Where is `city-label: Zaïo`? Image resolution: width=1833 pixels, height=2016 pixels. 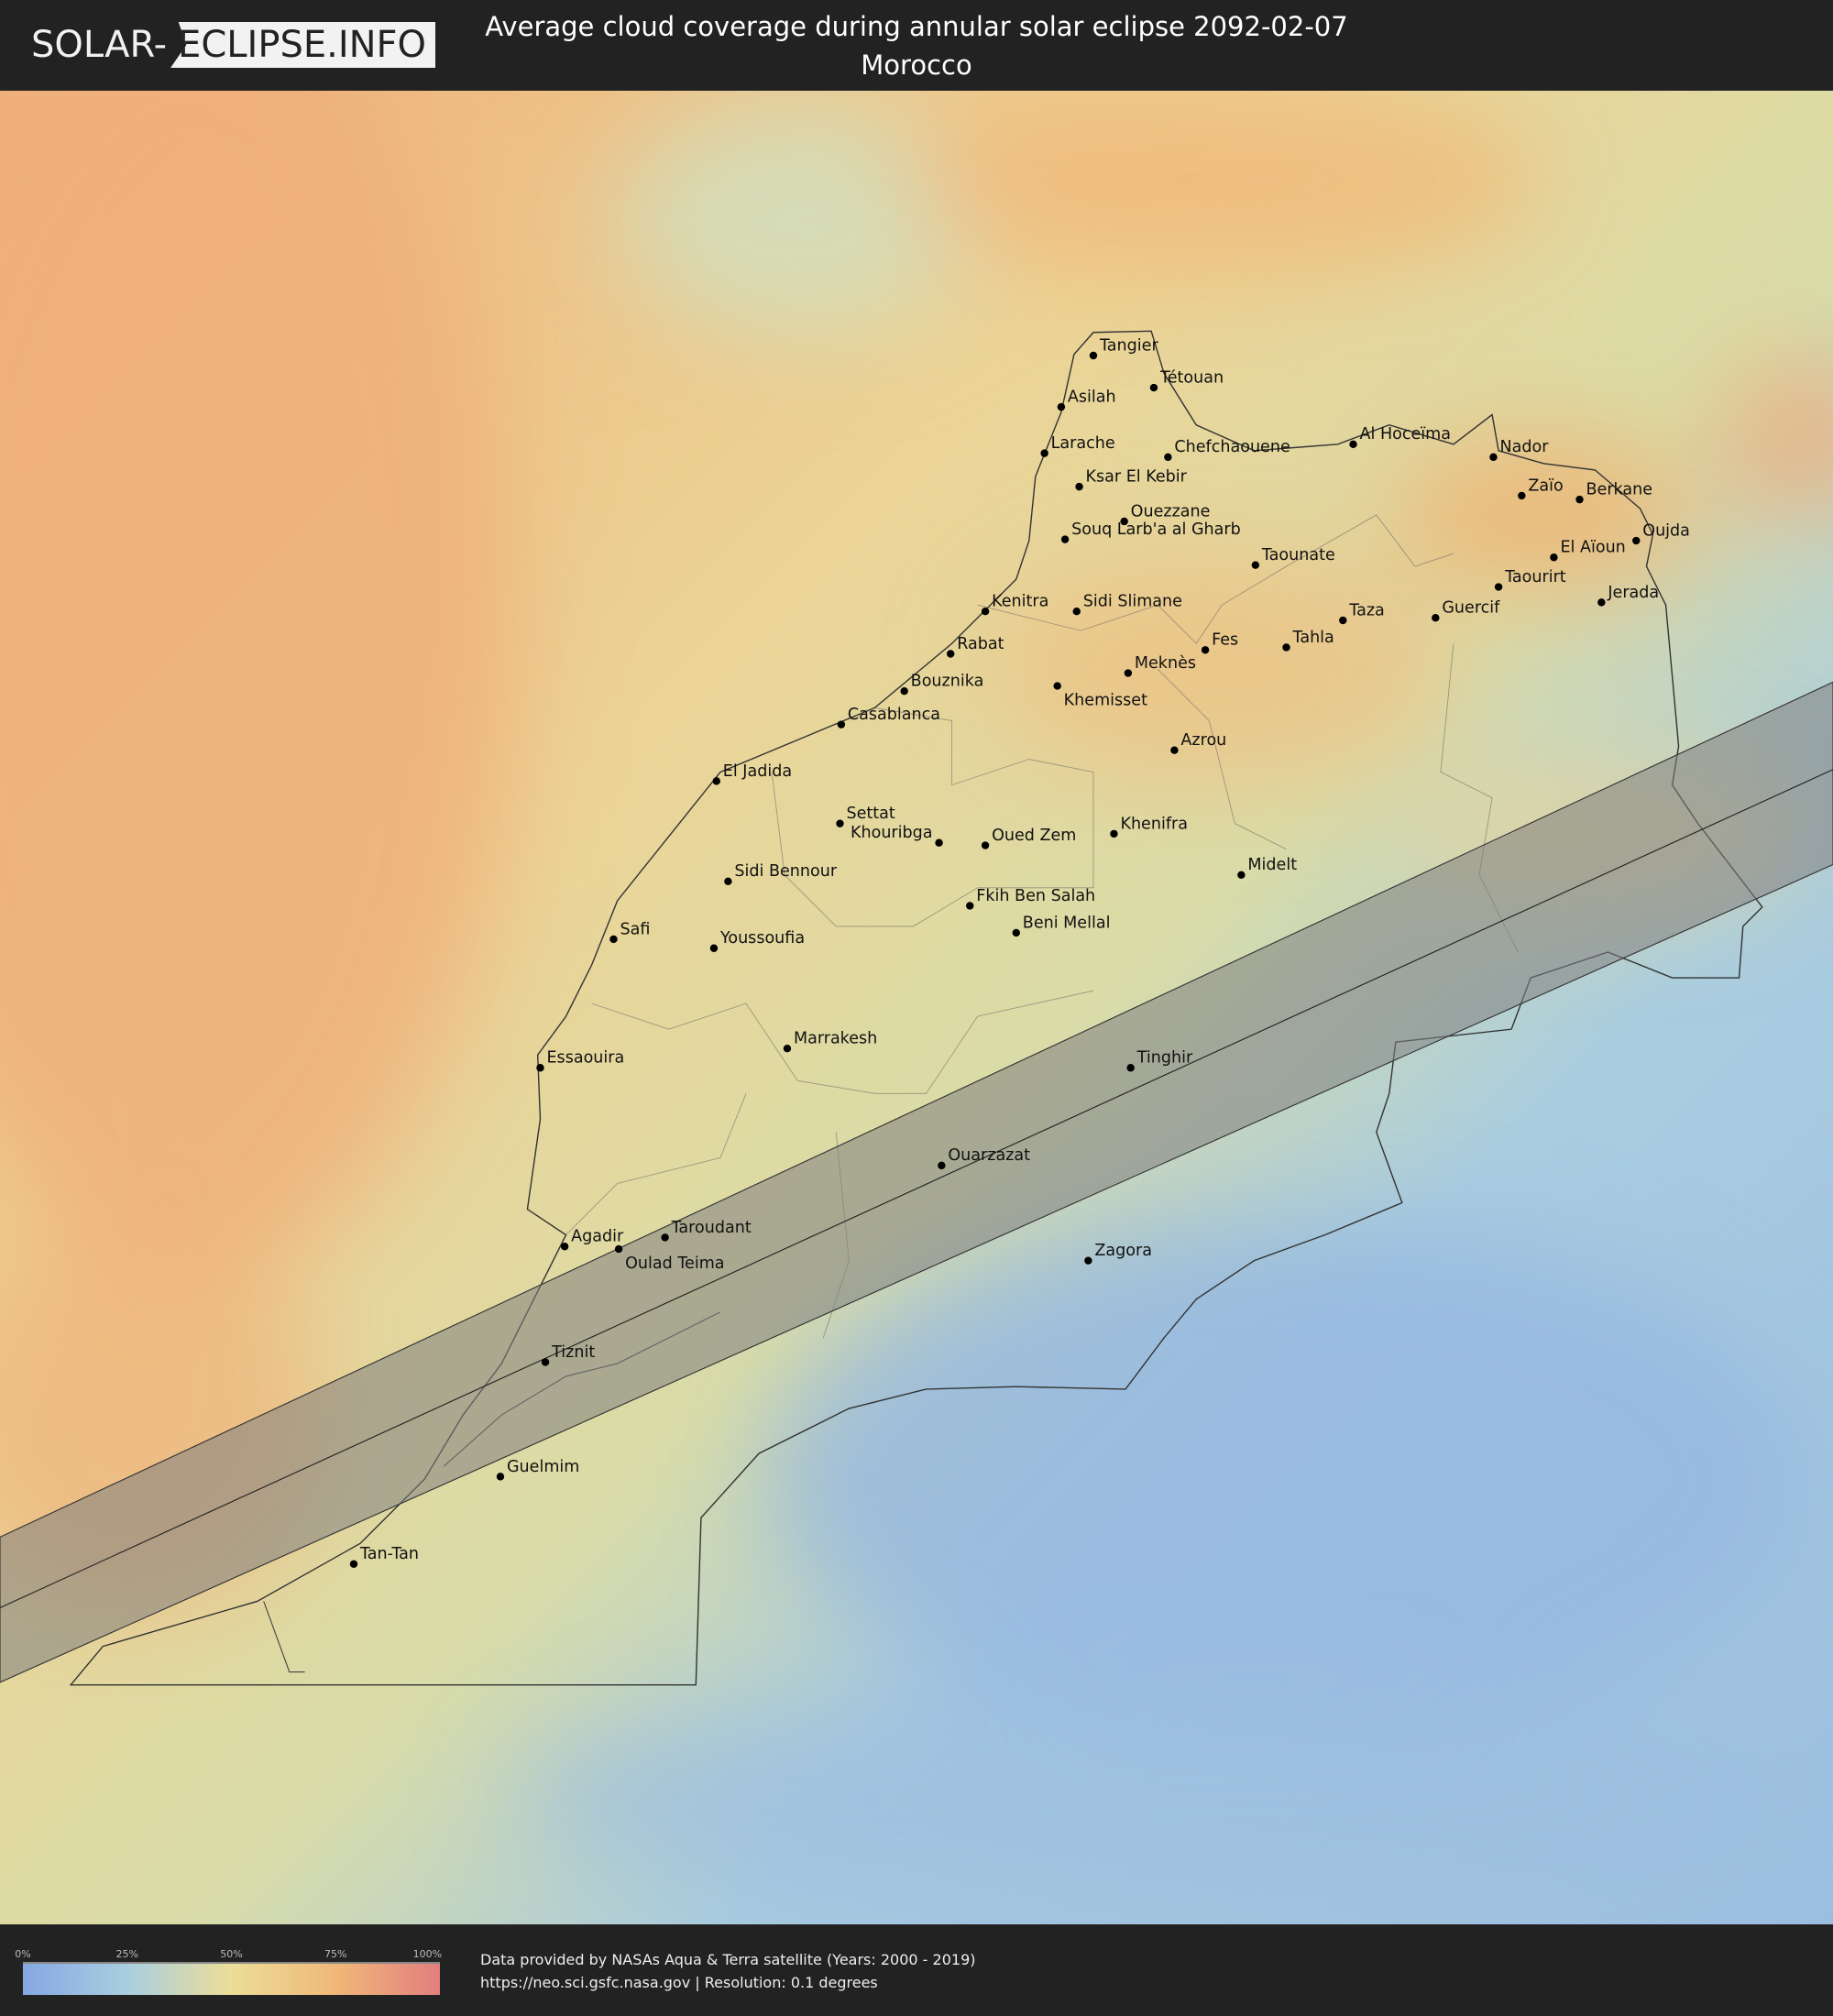 city-label: Zaïo is located at coordinates (1545, 486).